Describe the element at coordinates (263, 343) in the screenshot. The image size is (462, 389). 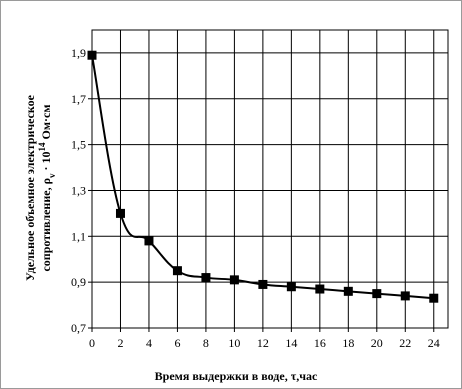
I see `x-tick-label: 12` at that location.